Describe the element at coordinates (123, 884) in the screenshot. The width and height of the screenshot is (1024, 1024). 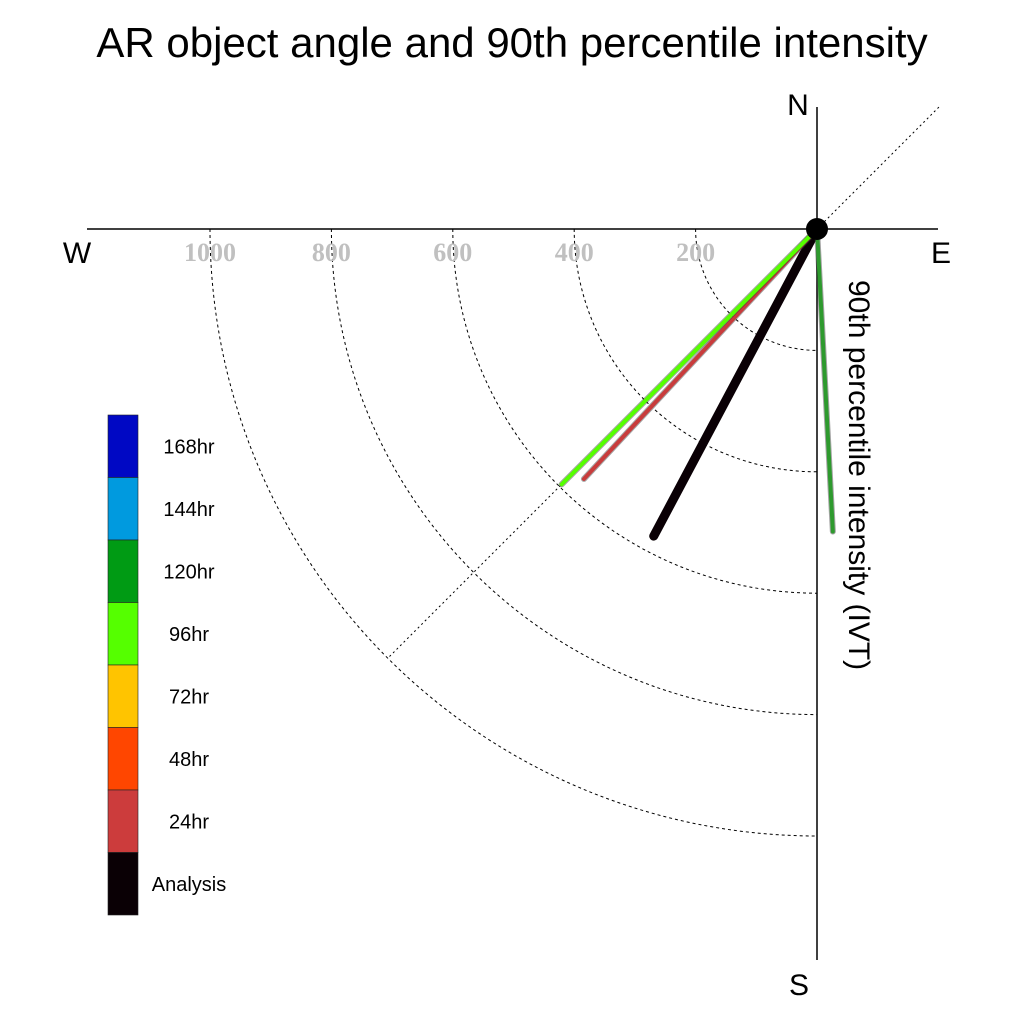
I see `legend-swatch-analysis` at that location.